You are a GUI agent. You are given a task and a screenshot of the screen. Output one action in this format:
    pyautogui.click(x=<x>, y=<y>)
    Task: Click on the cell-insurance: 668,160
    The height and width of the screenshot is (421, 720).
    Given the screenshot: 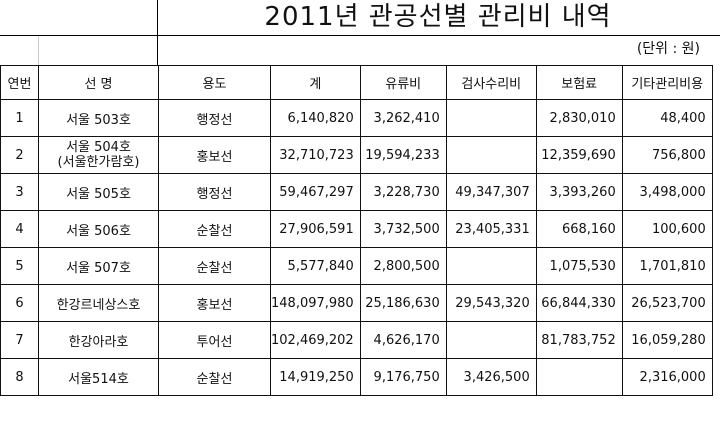 What is the action you would take?
    pyautogui.click(x=579, y=229)
    